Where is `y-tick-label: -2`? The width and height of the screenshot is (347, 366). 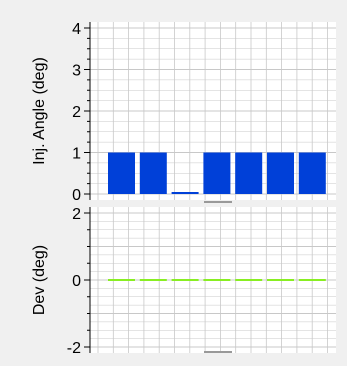 y-tick-label: -2 is located at coordinates (74, 348).